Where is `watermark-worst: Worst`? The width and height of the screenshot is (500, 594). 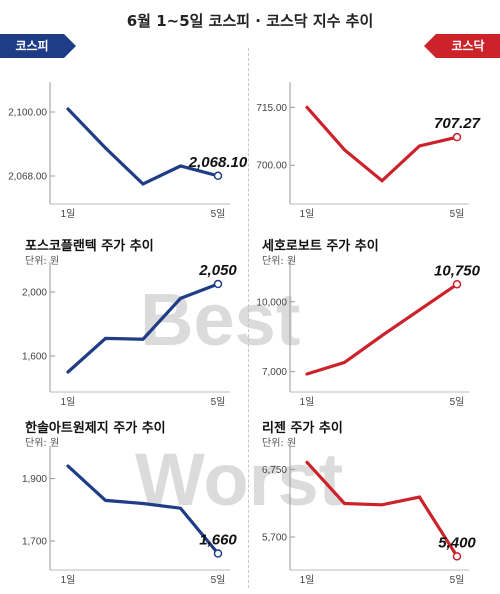
watermark-worst: Worst is located at coordinates (239, 479).